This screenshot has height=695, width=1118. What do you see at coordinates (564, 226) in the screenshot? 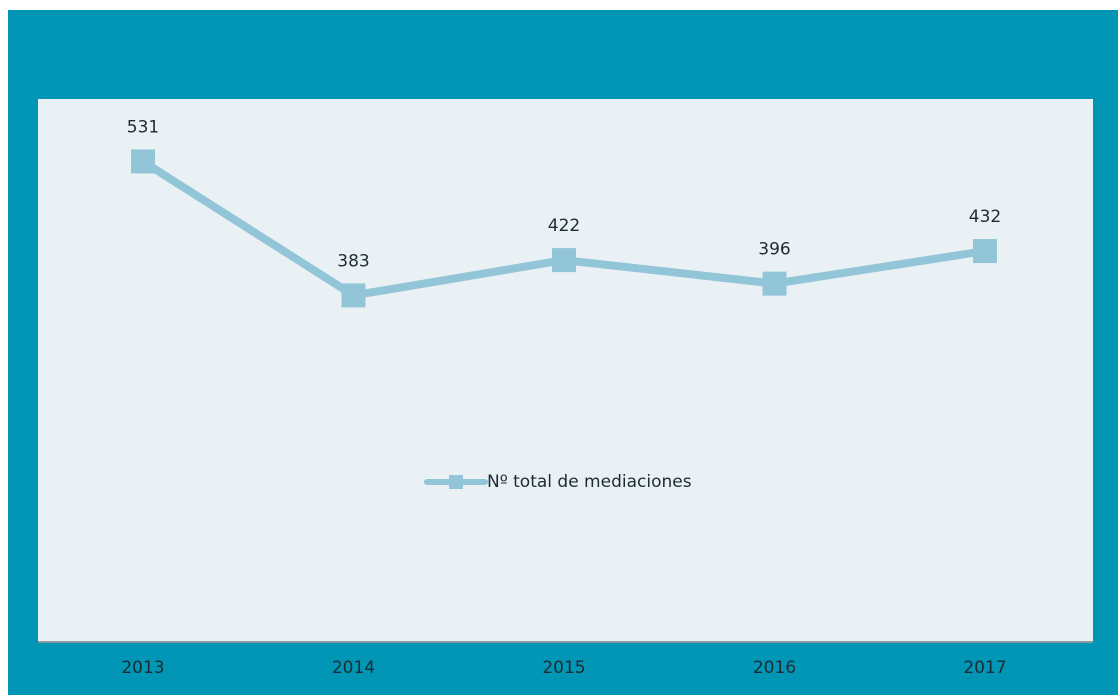
I see `data-label: 422` at bounding box center [564, 226].